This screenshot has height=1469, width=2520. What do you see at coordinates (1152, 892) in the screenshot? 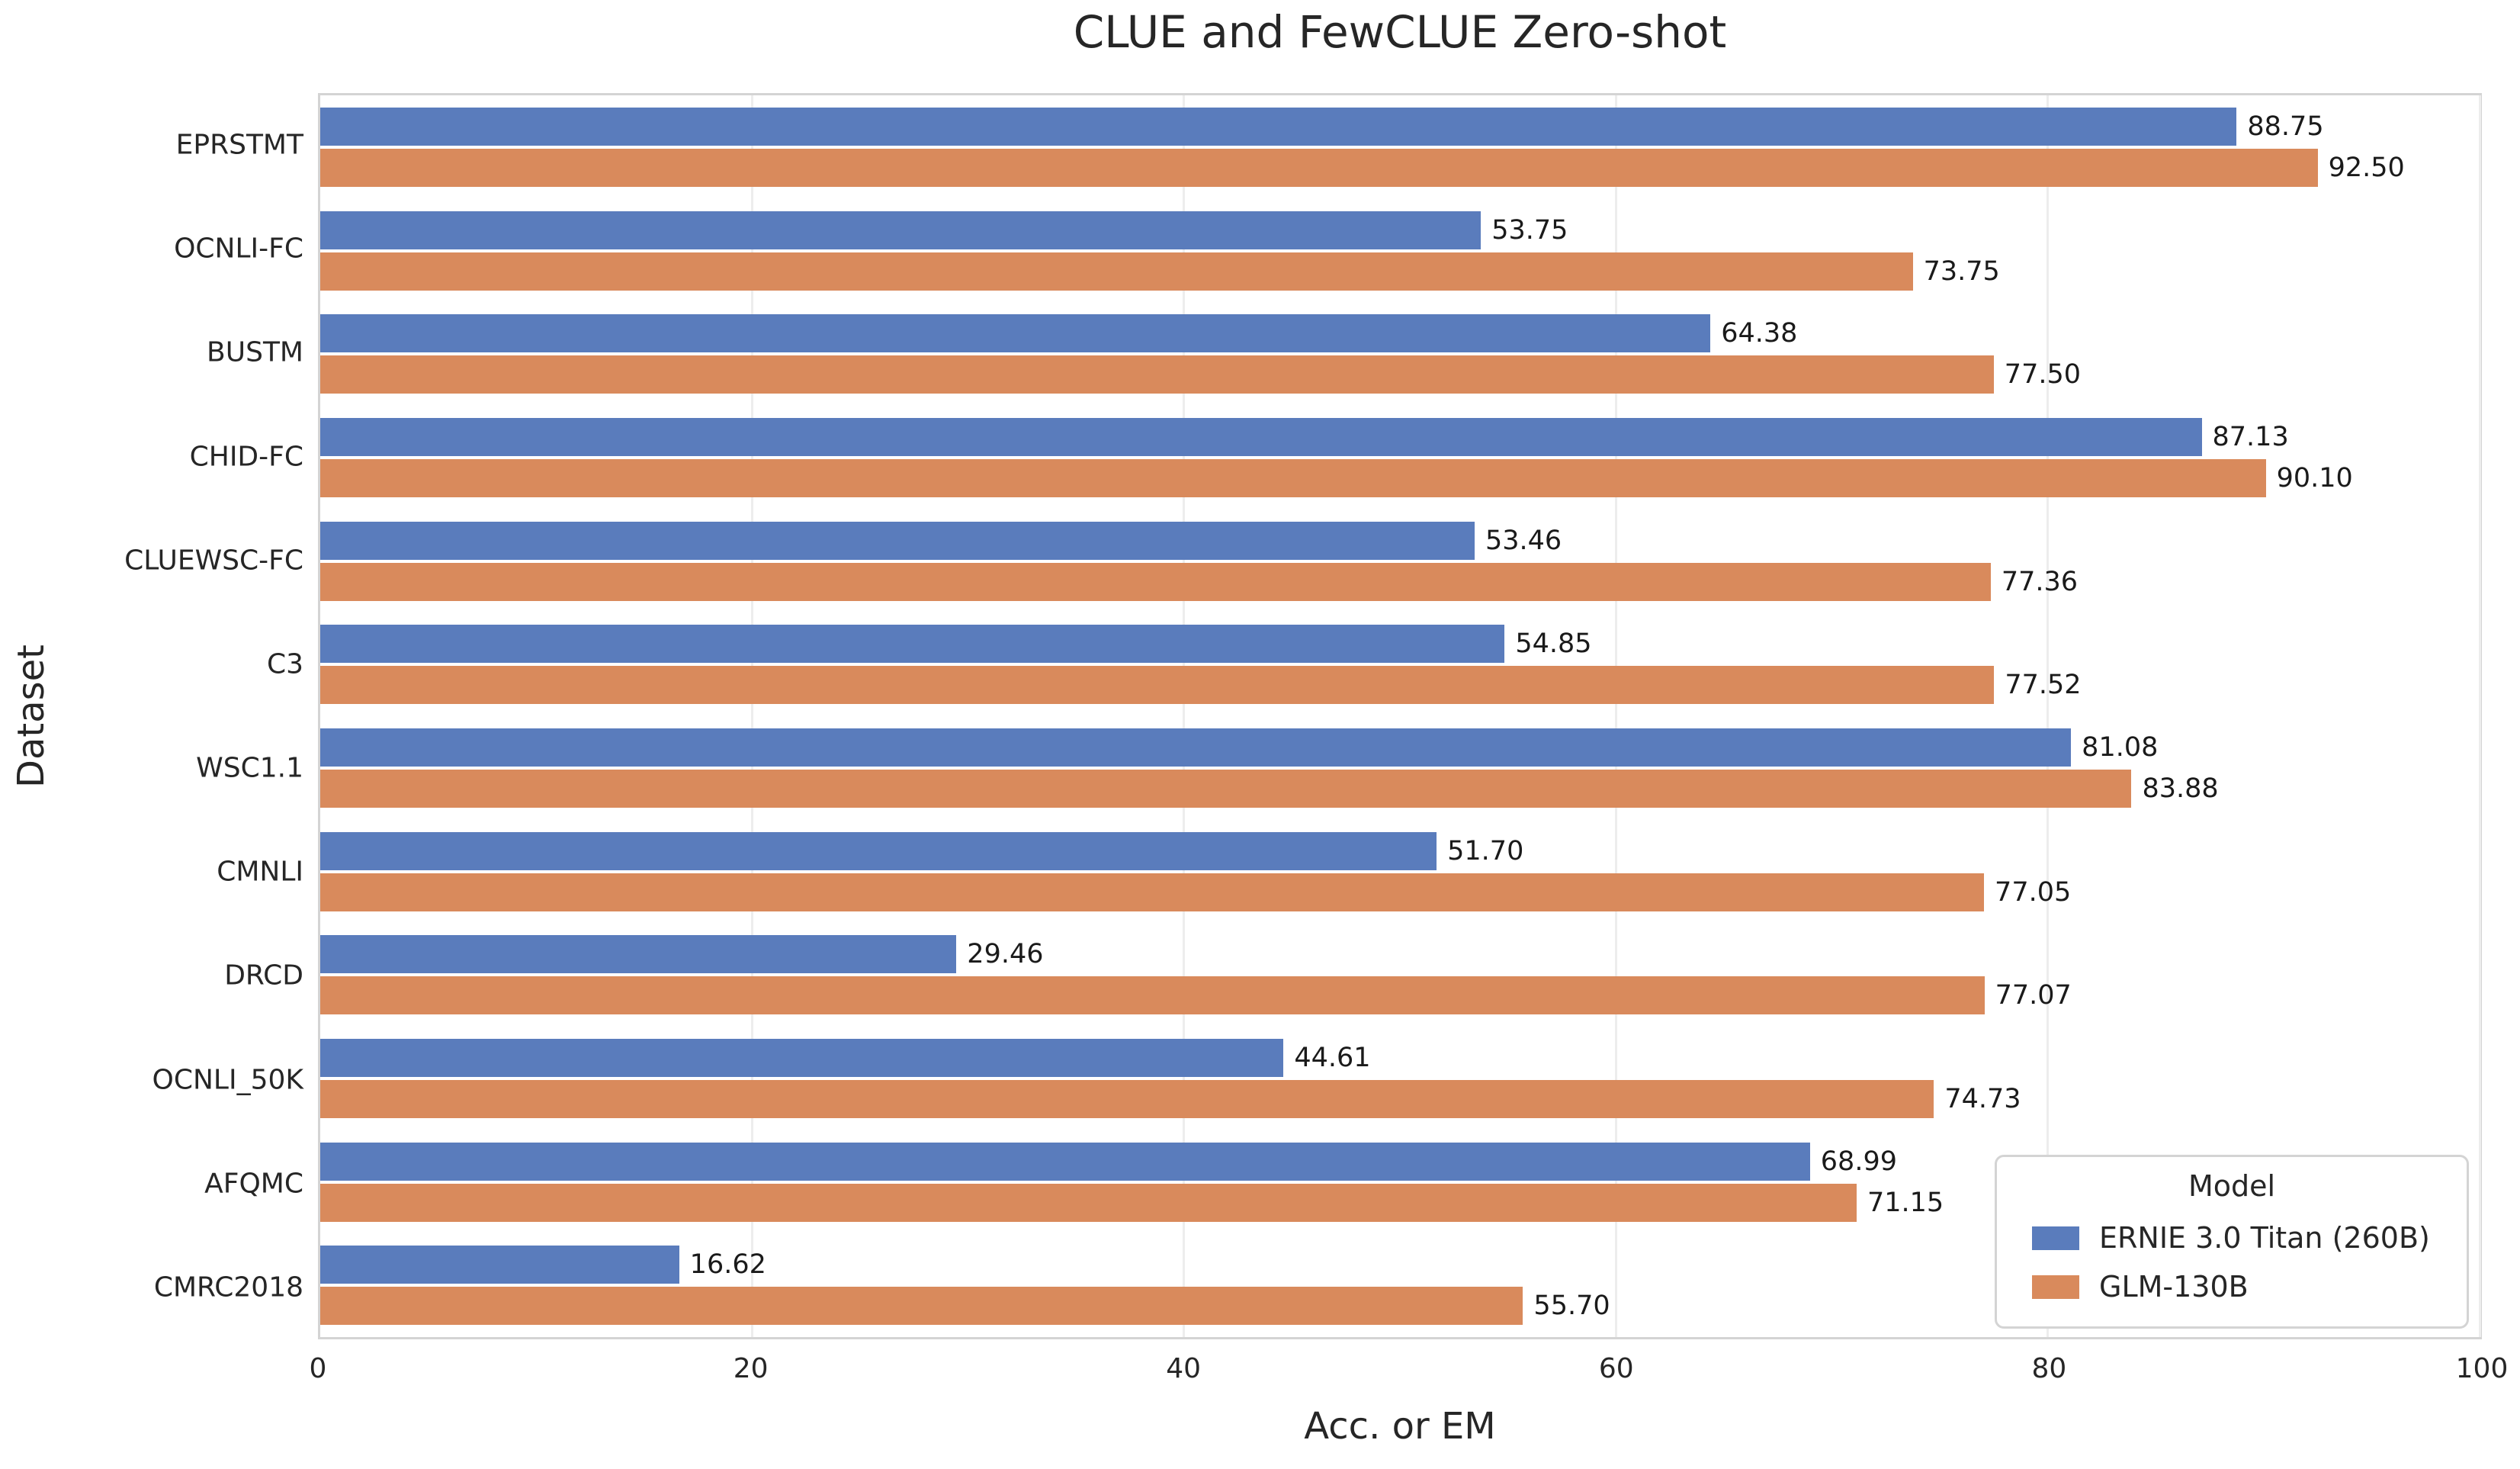
I see `bar-glm-130b-cmnli` at bounding box center [1152, 892].